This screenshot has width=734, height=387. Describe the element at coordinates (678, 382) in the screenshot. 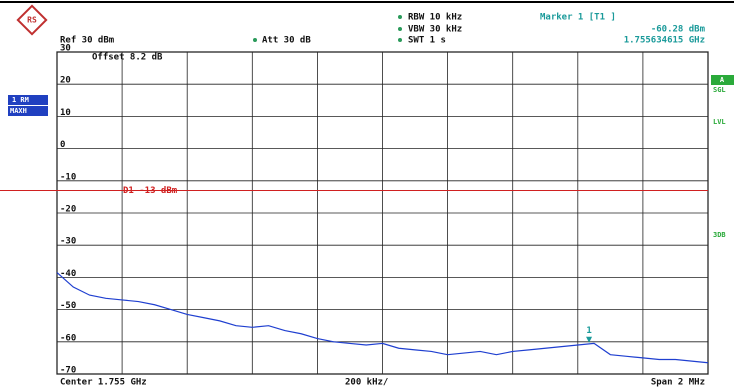

I see `span: Span 2 MHz` at that location.